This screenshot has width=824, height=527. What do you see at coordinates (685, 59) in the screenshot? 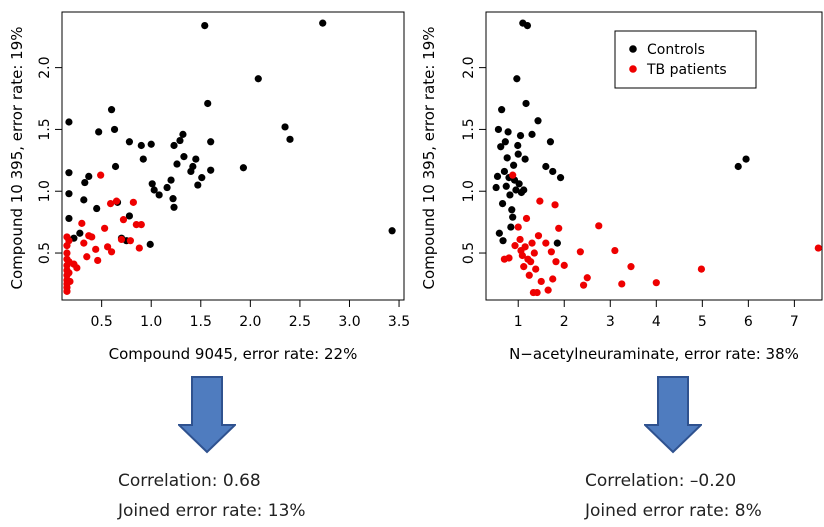
I see `legend: Controls TB patients` at bounding box center [685, 59].